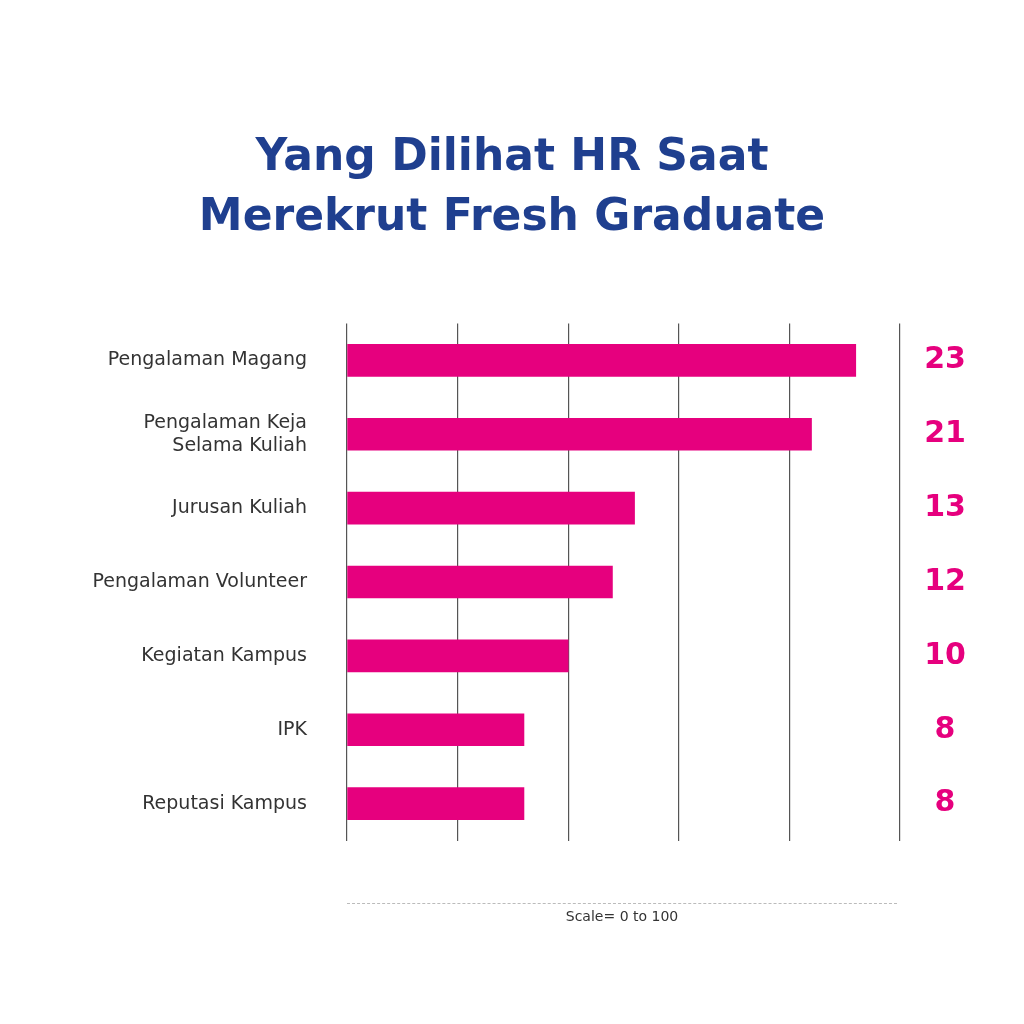  What do you see at coordinates (622, 913) in the screenshot?
I see `text: Scale= 0 to 100` at bounding box center [622, 913].